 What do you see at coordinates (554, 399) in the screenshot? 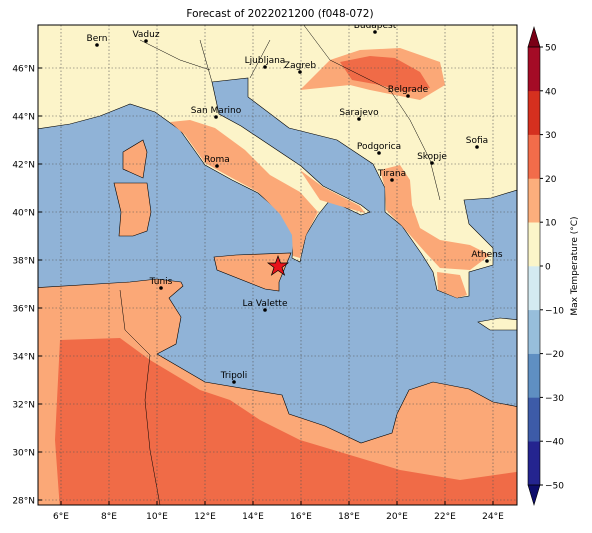
I see `colorbar-tick-label: −30` at bounding box center [554, 399].